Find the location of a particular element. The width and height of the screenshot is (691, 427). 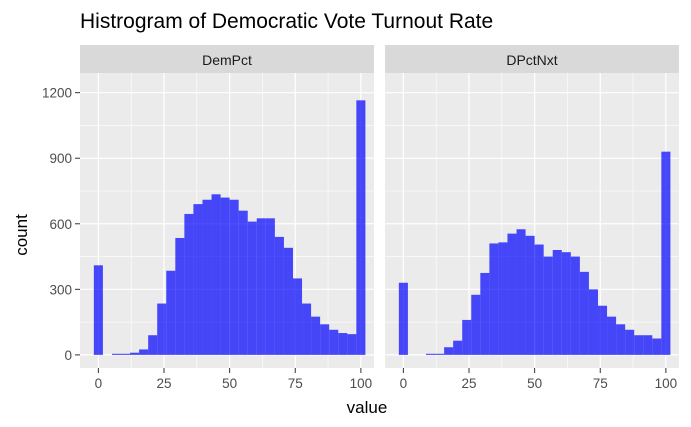

y-tick-label: 600 is located at coordinates (60, 224).